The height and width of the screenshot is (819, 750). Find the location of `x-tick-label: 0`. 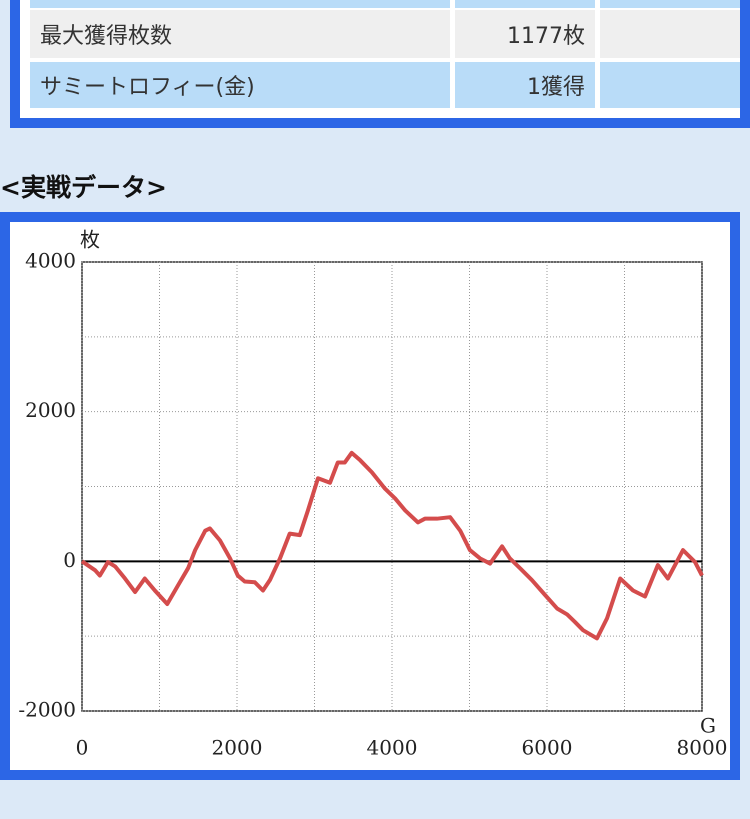

x-tick-label: 0 is located at coordinates (82, 748).